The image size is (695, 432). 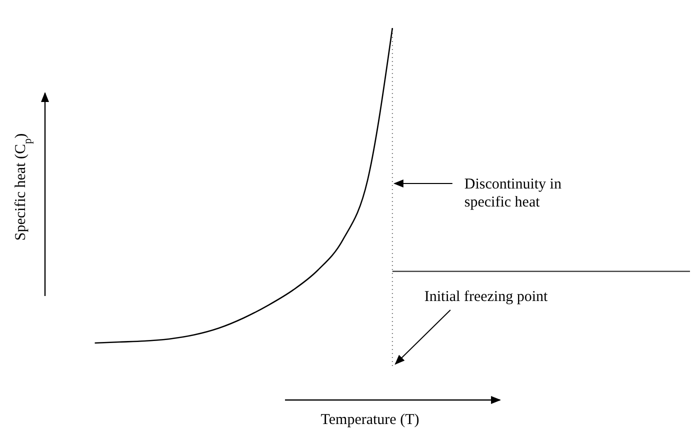 I want to click on annotation: Initial freezing point, so click(x=486, y=297).